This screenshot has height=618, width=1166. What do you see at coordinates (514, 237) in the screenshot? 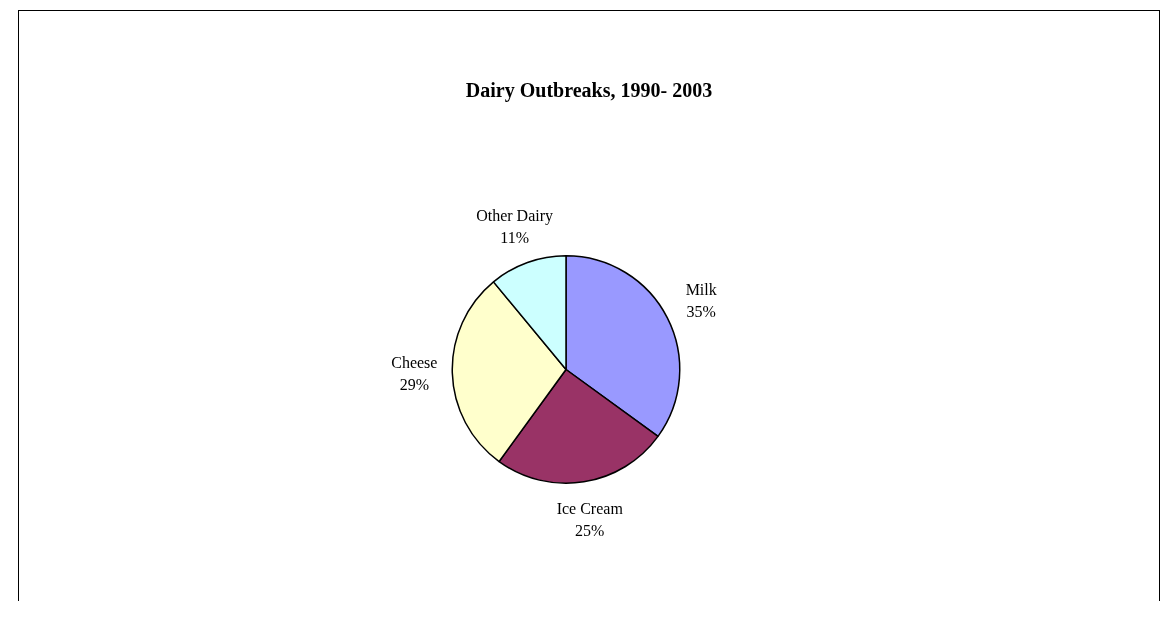
I see `data-label: 11%` at bounding box center [514, 237].